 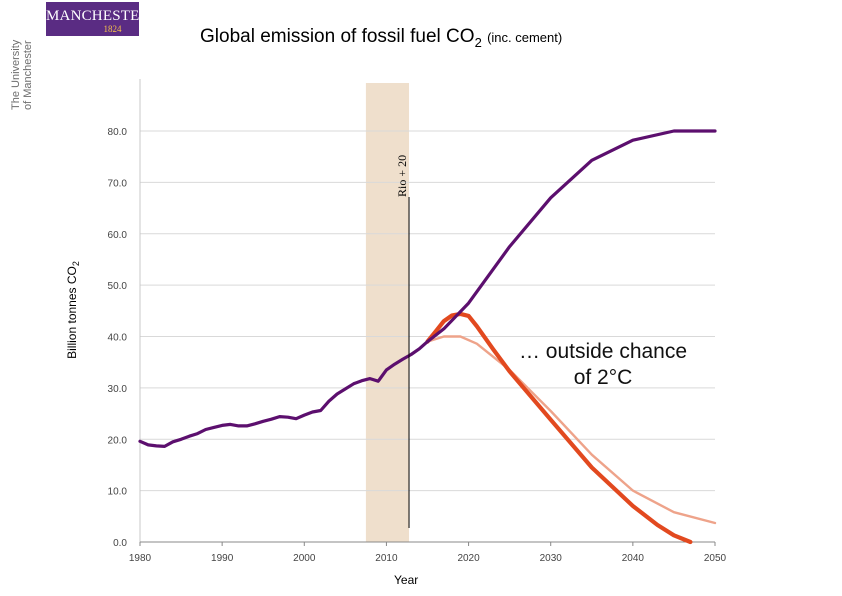 What do you see at coordinates (118, 235) in the screenshot?
I see `y-tick-label: 60.0` at bounding box center [118, 235].